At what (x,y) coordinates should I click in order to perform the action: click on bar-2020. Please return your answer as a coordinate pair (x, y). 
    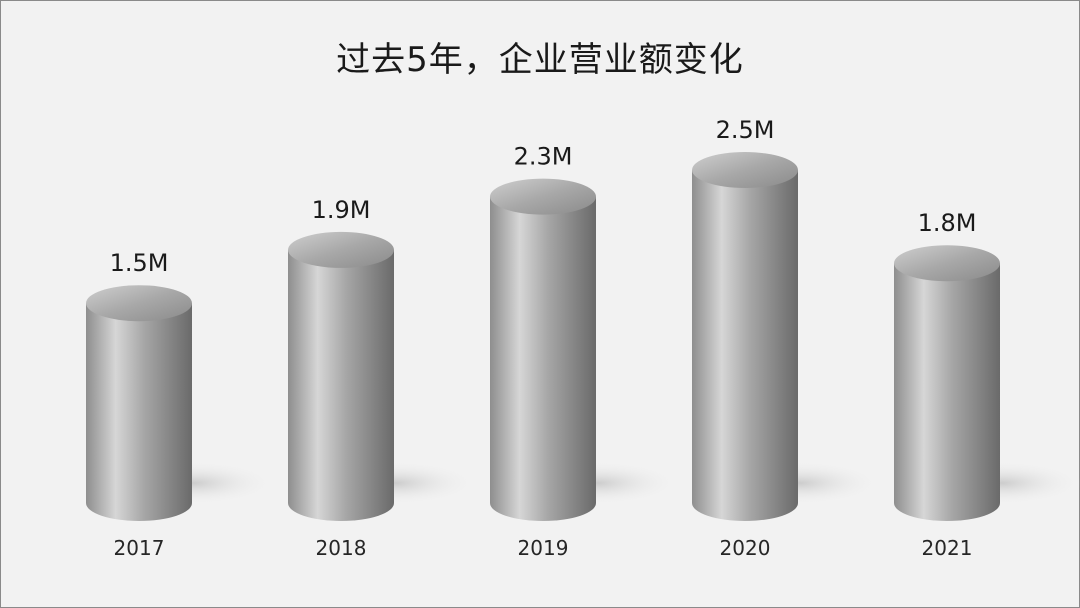
    Looking at the image, I should click on (745, 345).